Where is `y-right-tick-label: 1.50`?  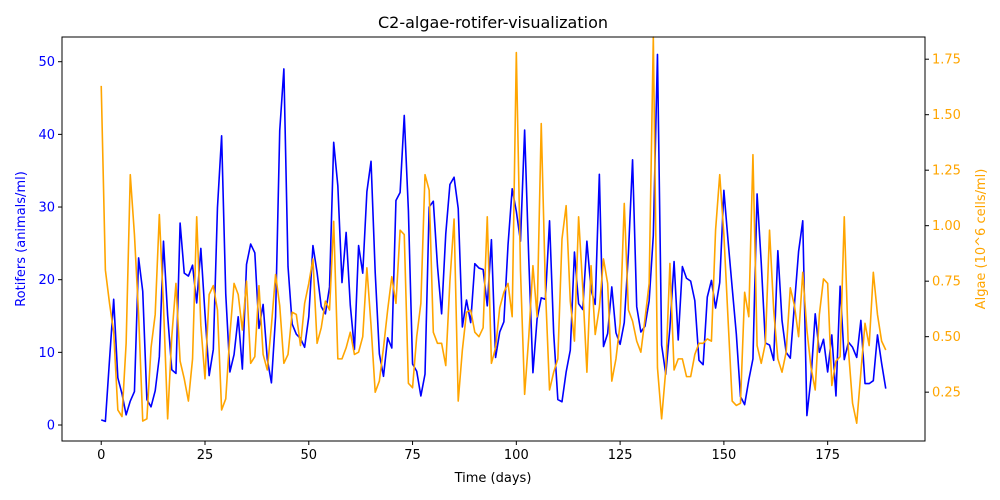 y-right-tick-label: 1.50 is located at coordinates (946, 115).